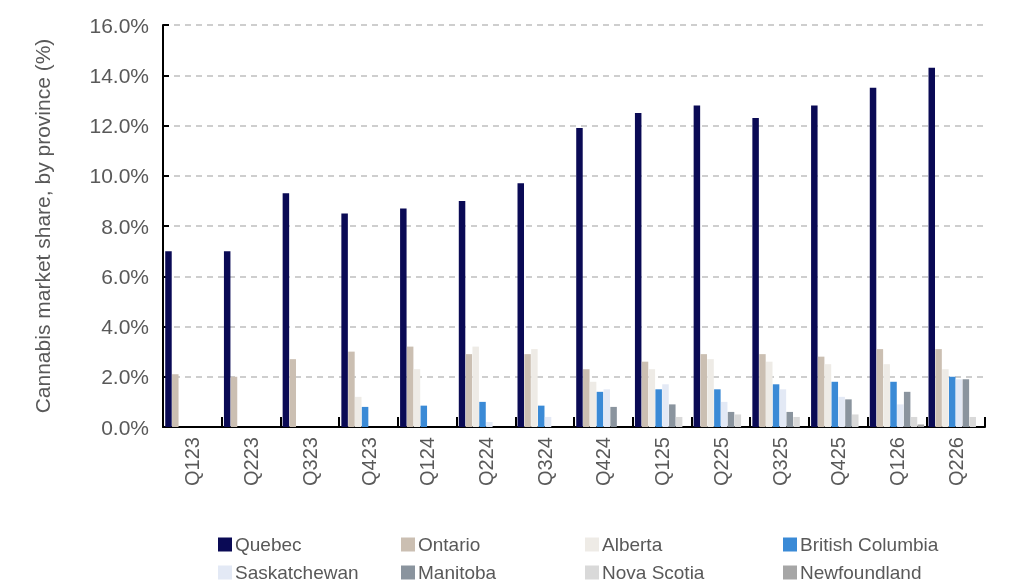 This screenshot has width=1010, height=588. I want to click on x-tick-label: Q123, so click(192, 461).